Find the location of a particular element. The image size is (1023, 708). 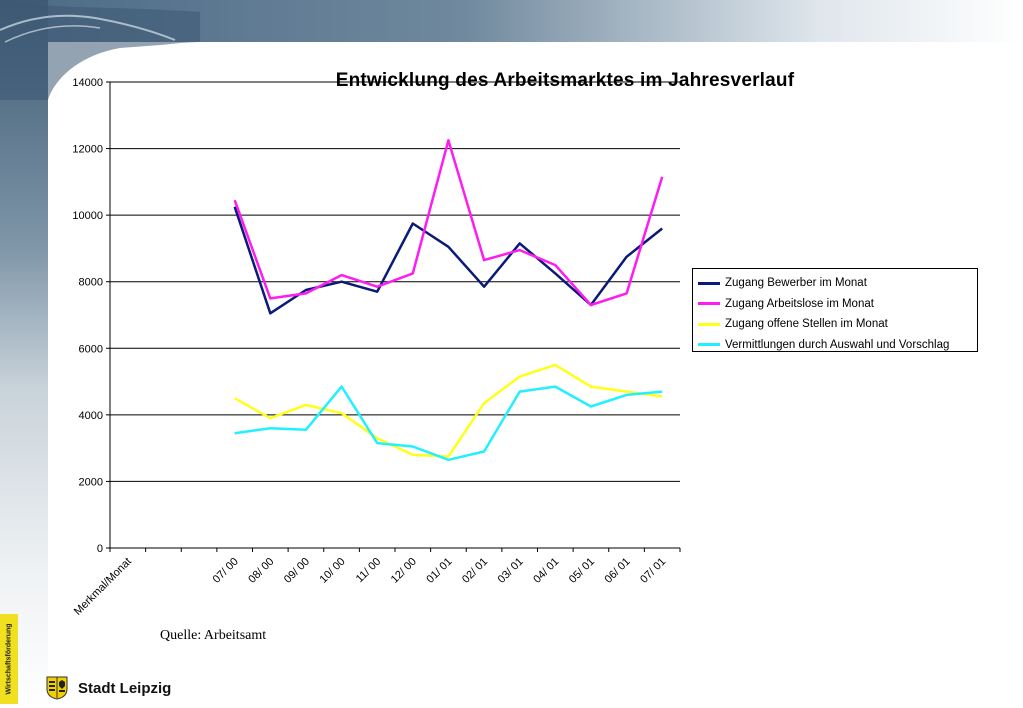

legend-label: Zugang offene Stellen im Monat is located at coordinates (806, 324).